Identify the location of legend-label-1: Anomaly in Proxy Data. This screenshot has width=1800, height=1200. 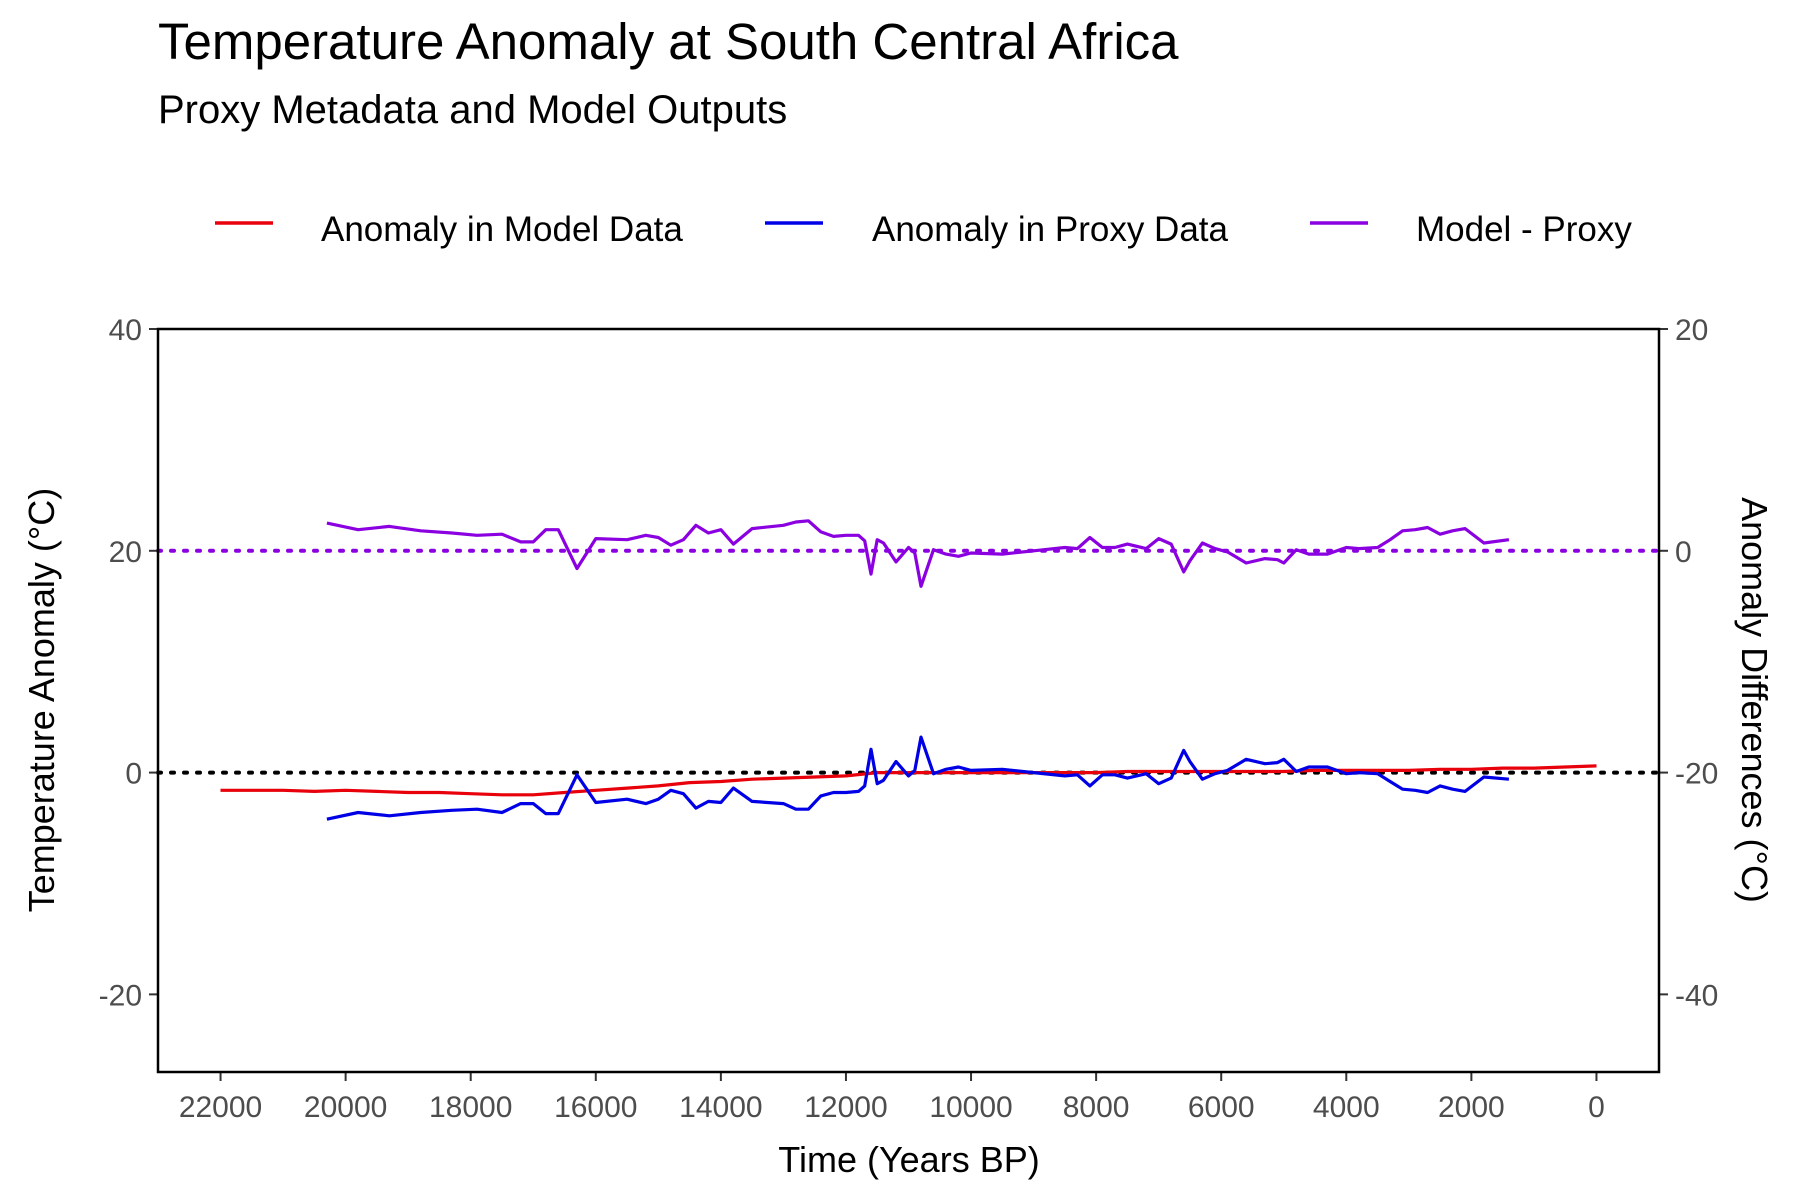
(1050, 229).